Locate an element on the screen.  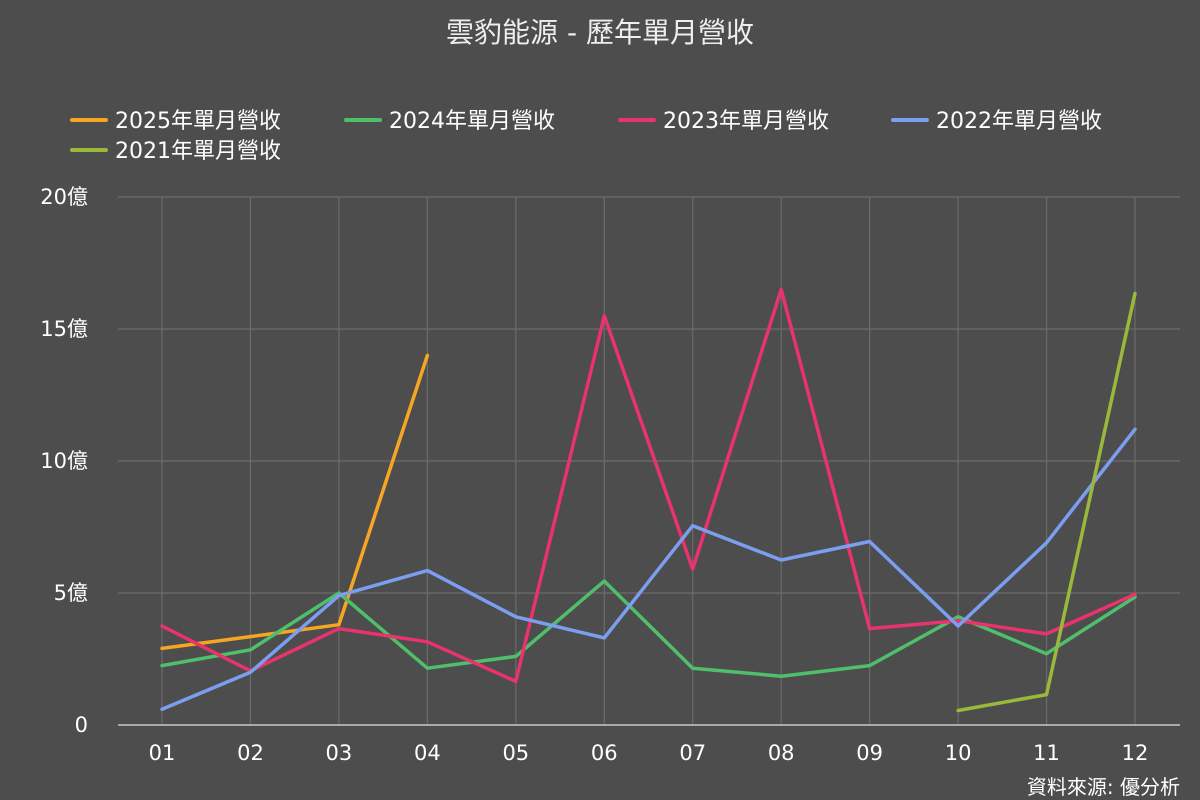
legend-item: 2024年單月營收 is located at coordinates (449, 121).